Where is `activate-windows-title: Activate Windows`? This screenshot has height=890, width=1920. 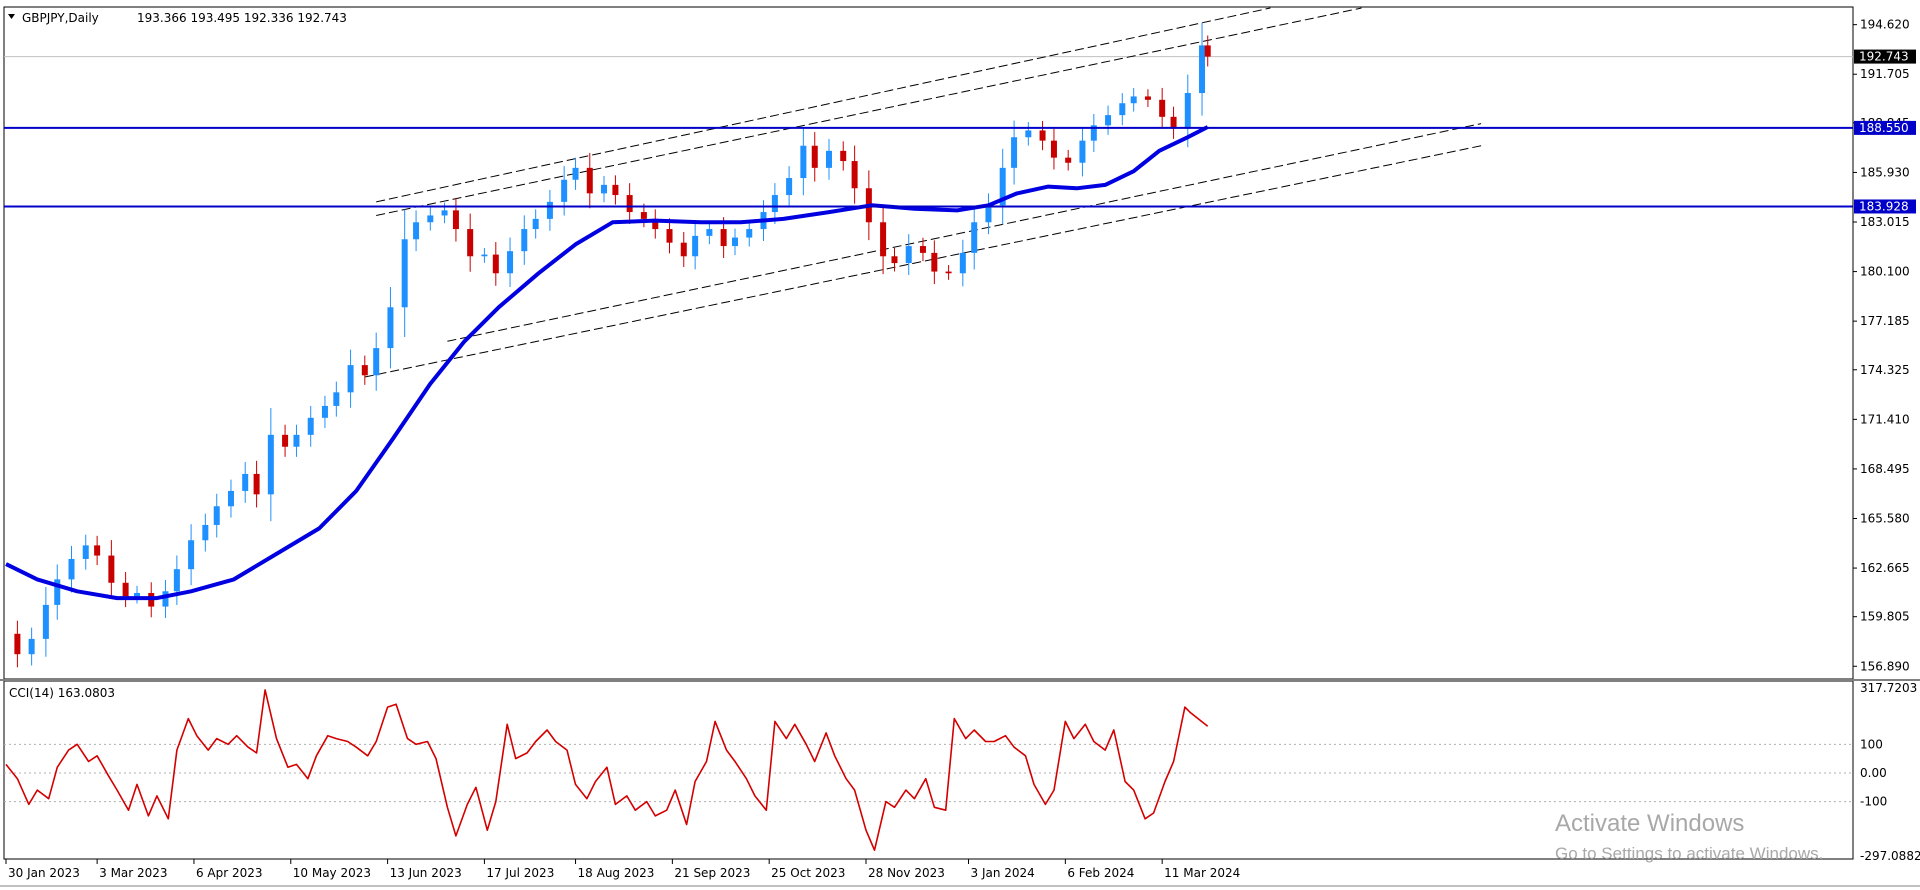
activate-windows-title: Activate Windows is located at coordinates (1649, 823).